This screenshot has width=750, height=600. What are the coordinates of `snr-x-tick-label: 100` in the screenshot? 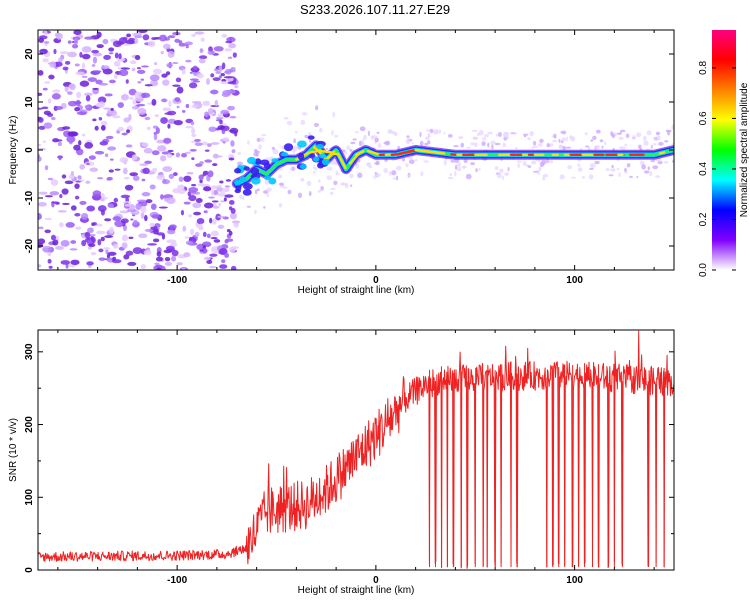 It's located at (574, 580).